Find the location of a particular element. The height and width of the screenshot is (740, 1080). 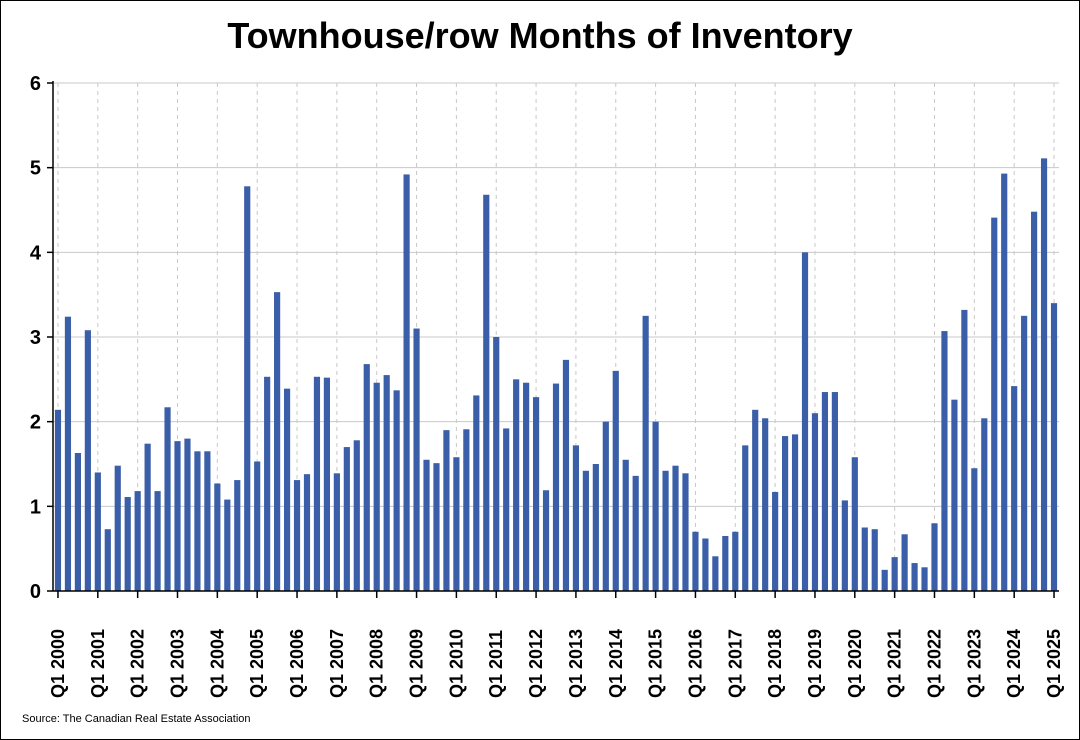

x-tick-label: Q1 2008 is located at coordinates (377, 663).